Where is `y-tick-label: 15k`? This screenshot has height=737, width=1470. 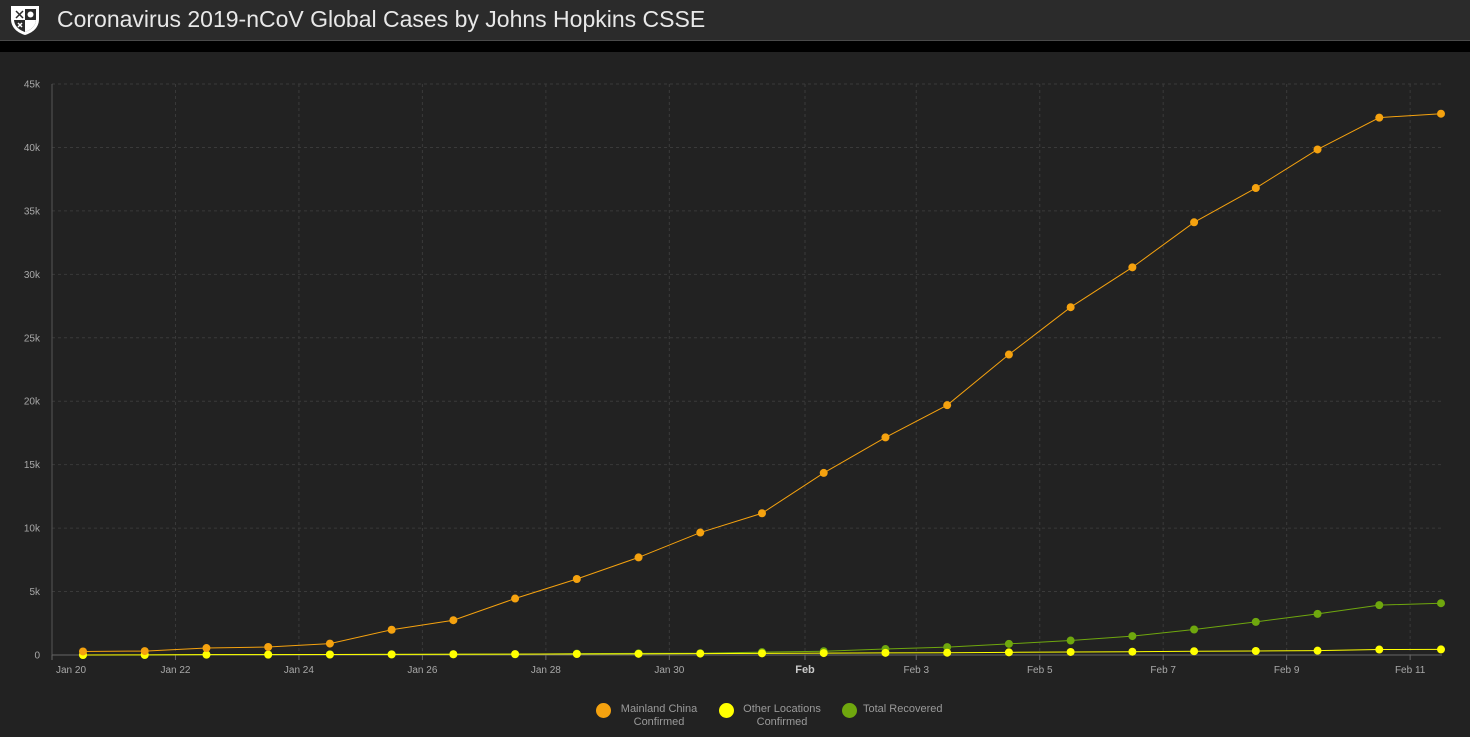
y-tick-label: 15k is located at coordinates (32, 465).